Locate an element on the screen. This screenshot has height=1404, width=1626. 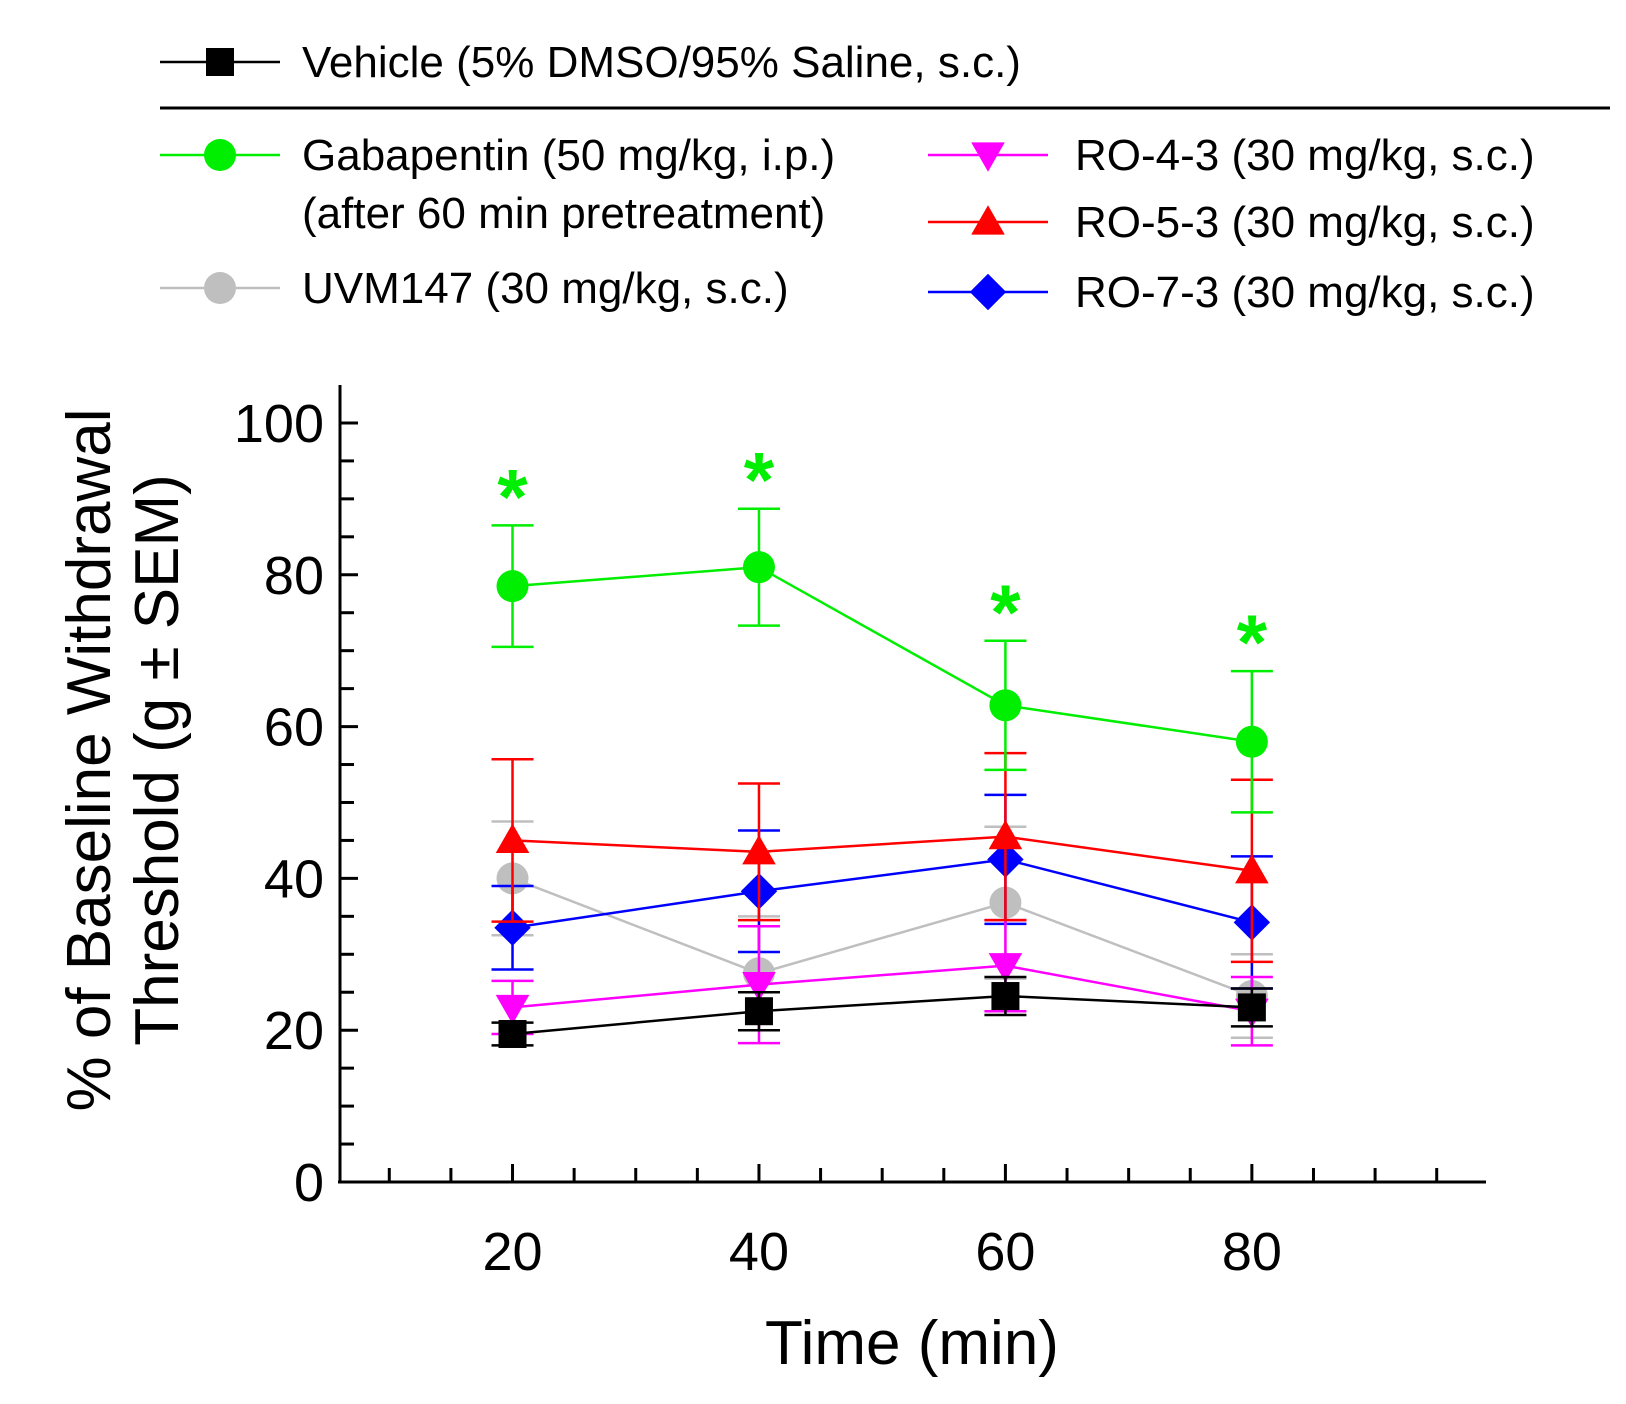
y-tick-label: 20 is located at coordinates (294, 1031).